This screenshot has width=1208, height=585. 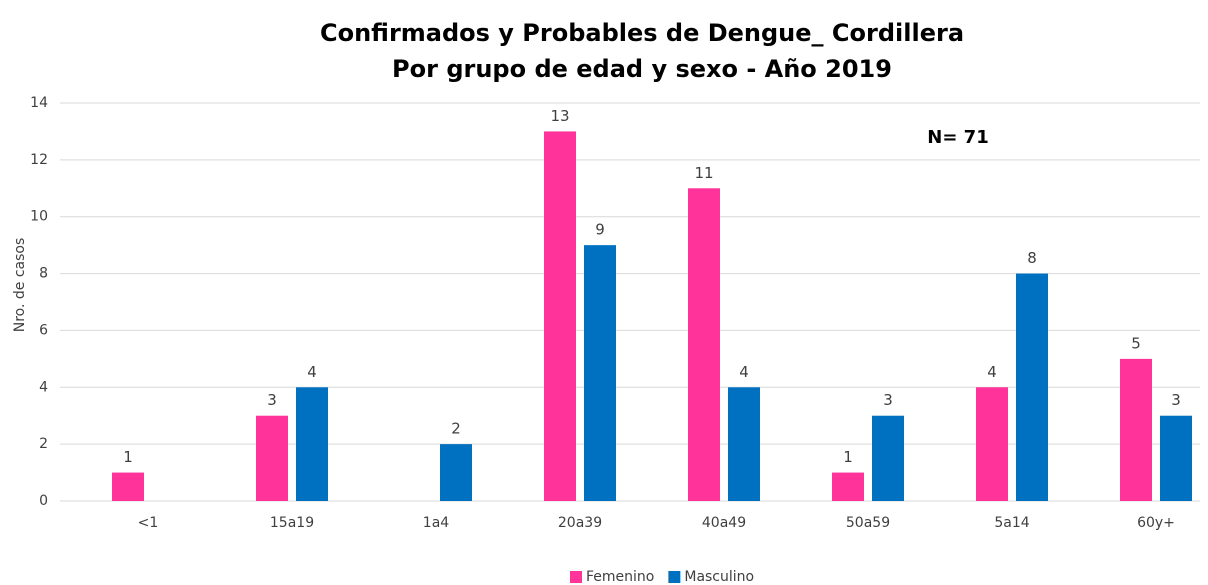 What do you see at coordinates (43, 444) in the screenshot?
I see `y-tick-label: 2` at bounding box center [43, 444].